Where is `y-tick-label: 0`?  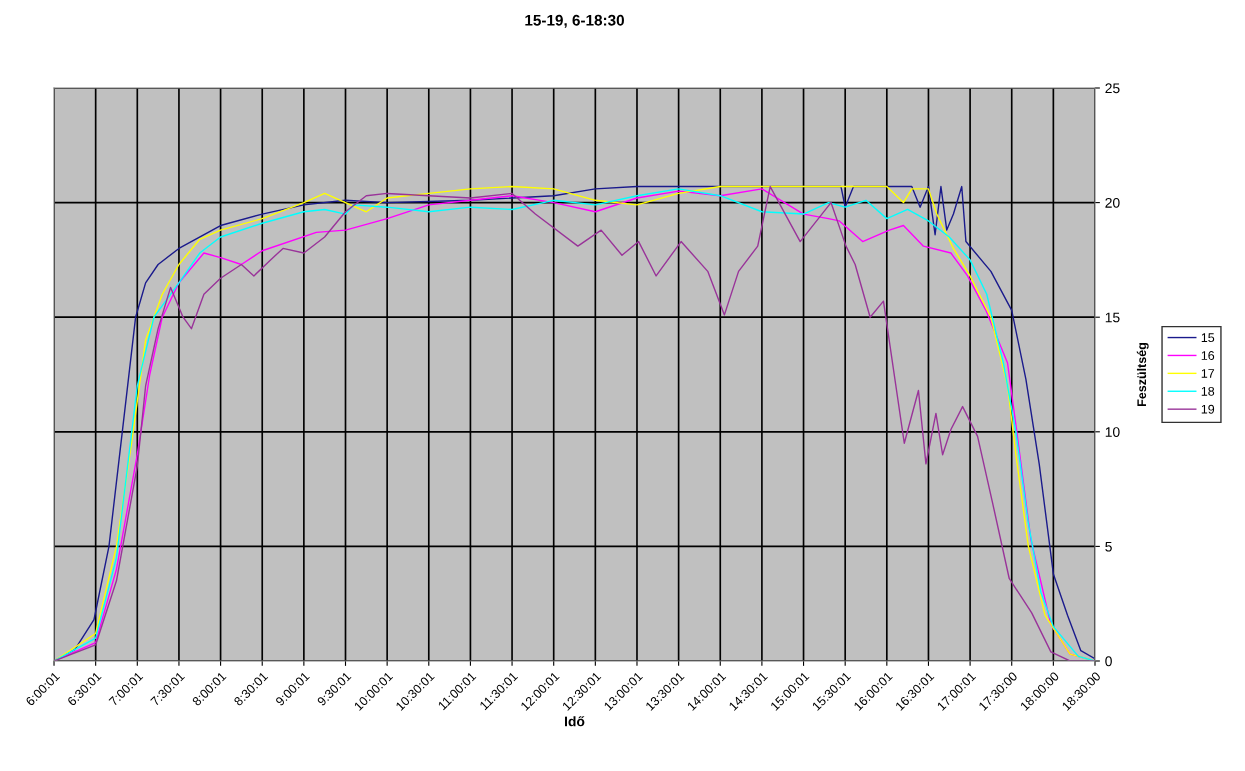
y-tick-label: 0 is located at coordinates (1108, 661).